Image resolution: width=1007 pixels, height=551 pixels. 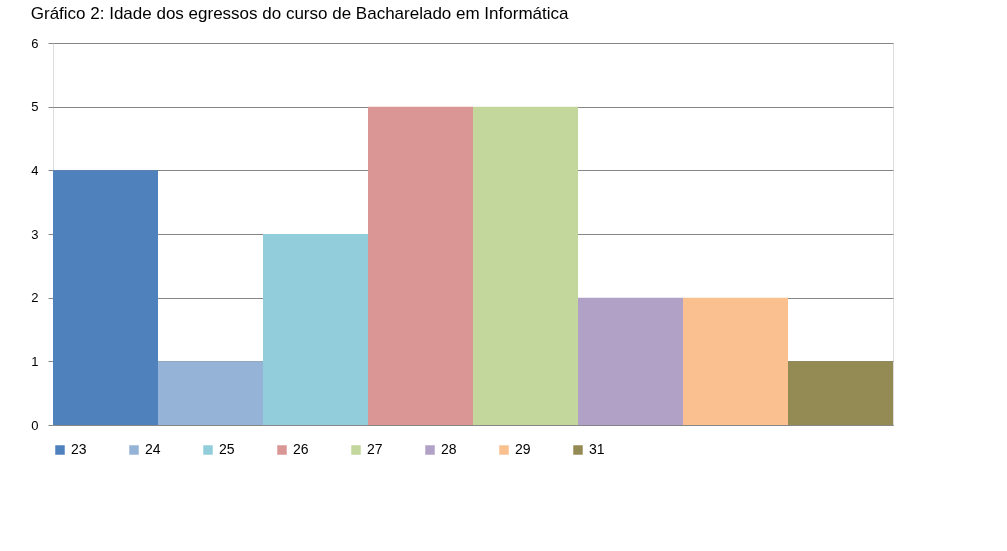 What do you see at coordinates (35, 170) in the screenshot?
I see `y-tick-label: 4` at bounding box center [35, 170].